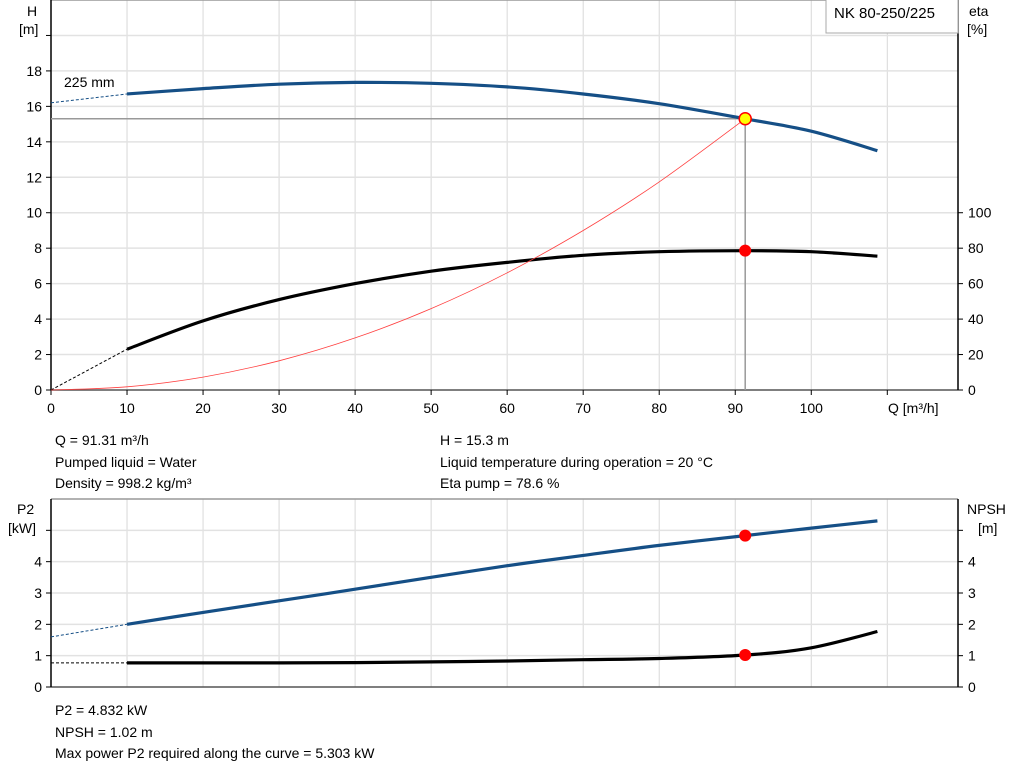  What do you see at coordinates (29, 29) in the screenshot?
I see `h-axis-unit: [m]` at bounding box center [29, 29].